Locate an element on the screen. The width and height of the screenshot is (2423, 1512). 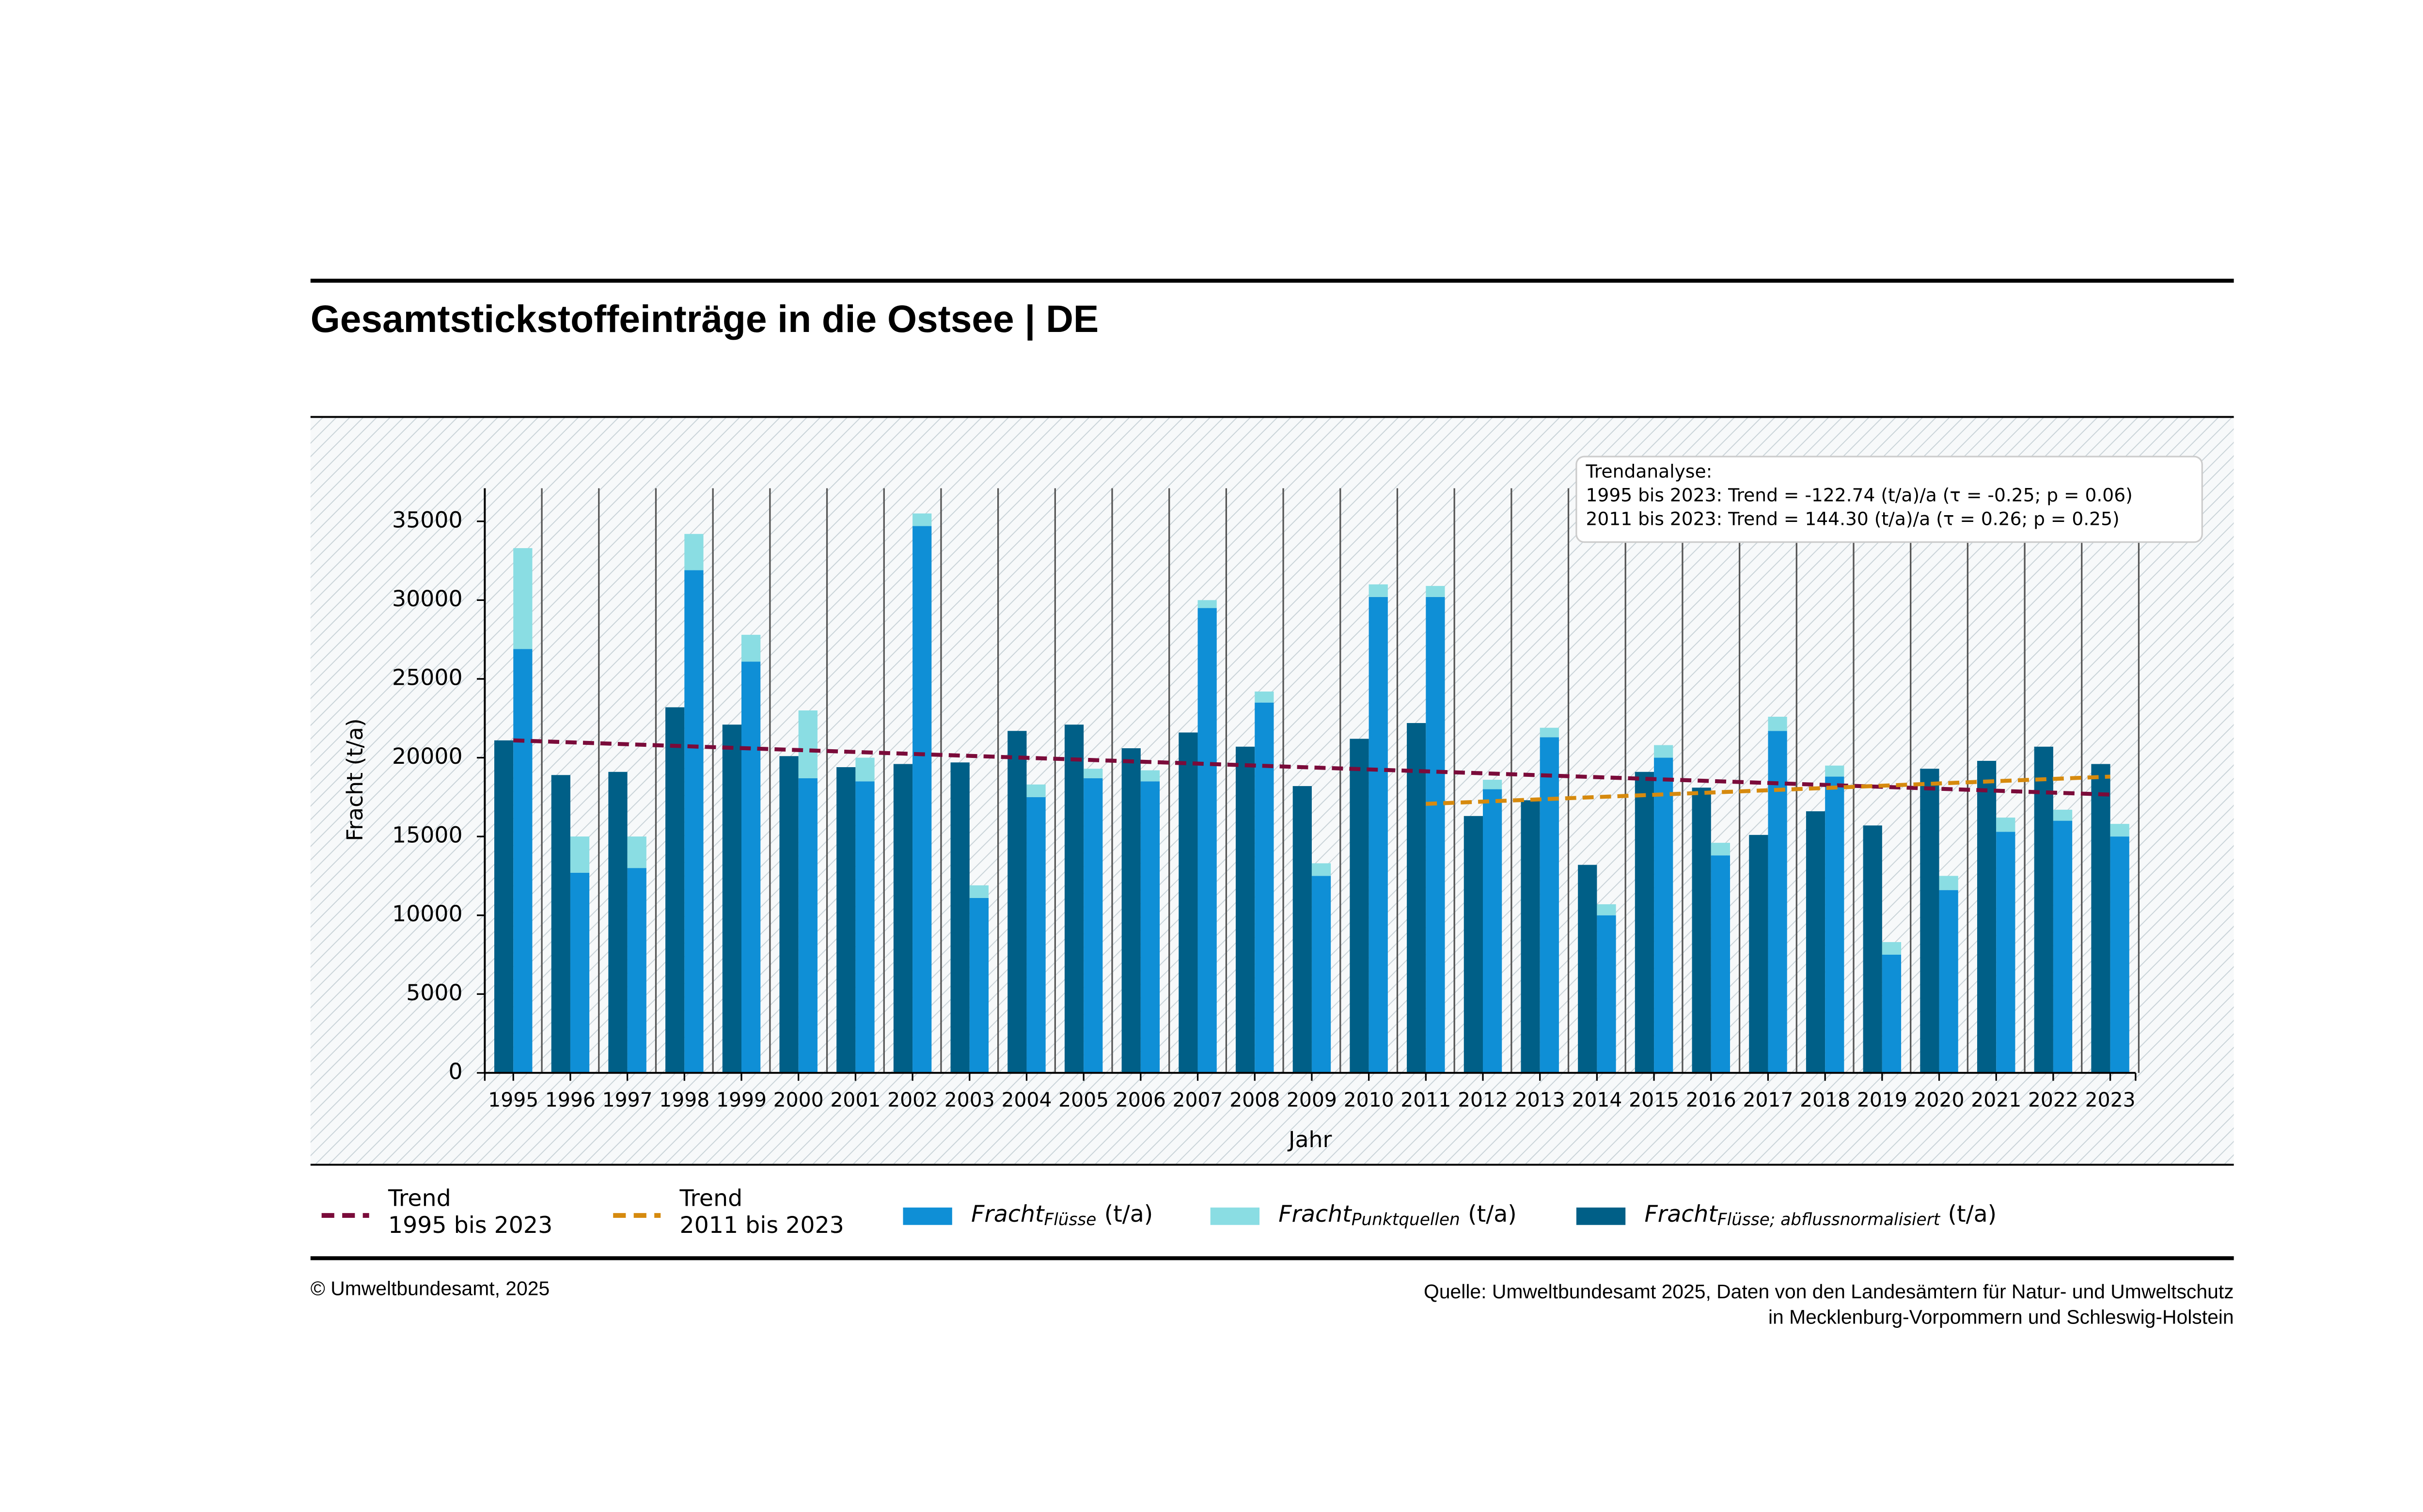
y-tick-label: 5000 is located at coordinates (434, 993).